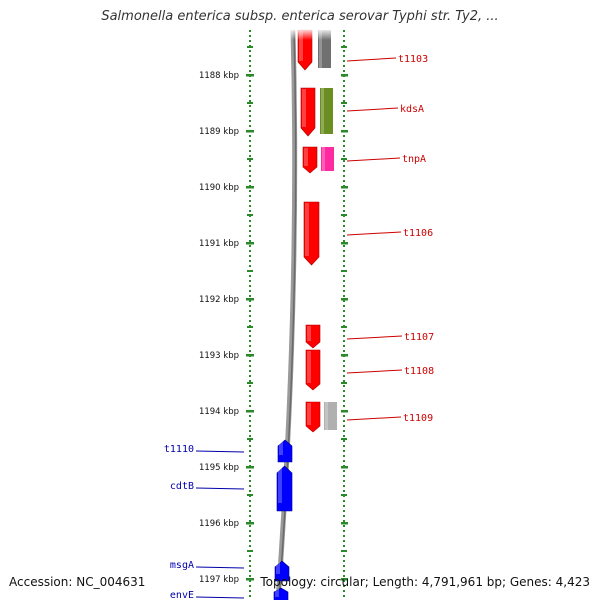  What do you see at coordinates (326, 111) in the screenshot?
I see `cog-block-kdsA` at bounding box center [326, 111].